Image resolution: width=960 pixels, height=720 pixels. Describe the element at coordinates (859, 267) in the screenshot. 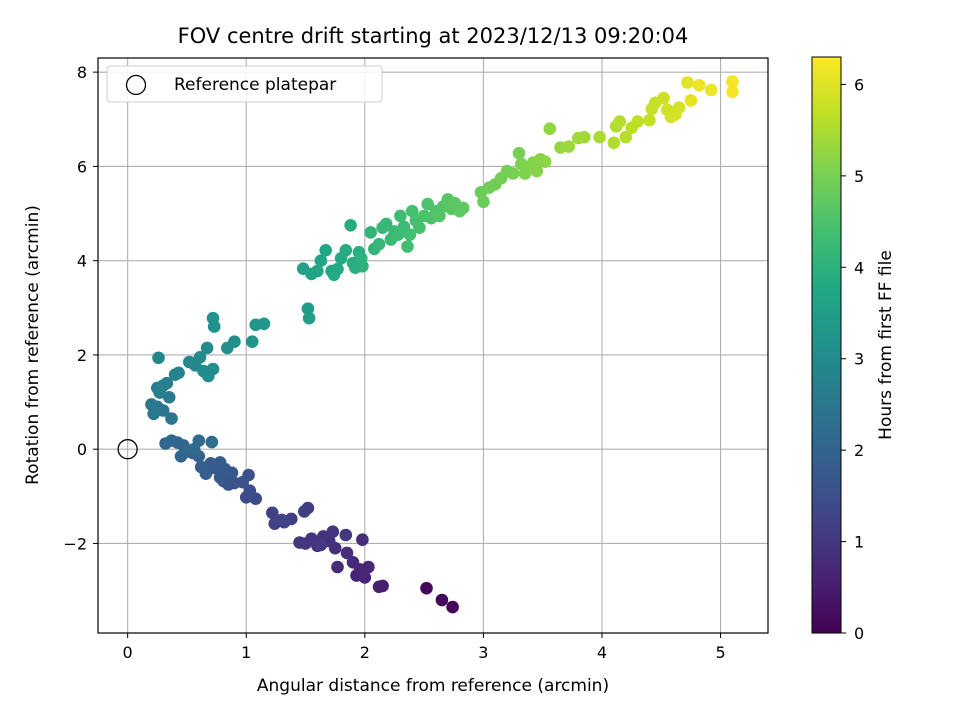

I see `colorbar-tick-label: 4` at that location.